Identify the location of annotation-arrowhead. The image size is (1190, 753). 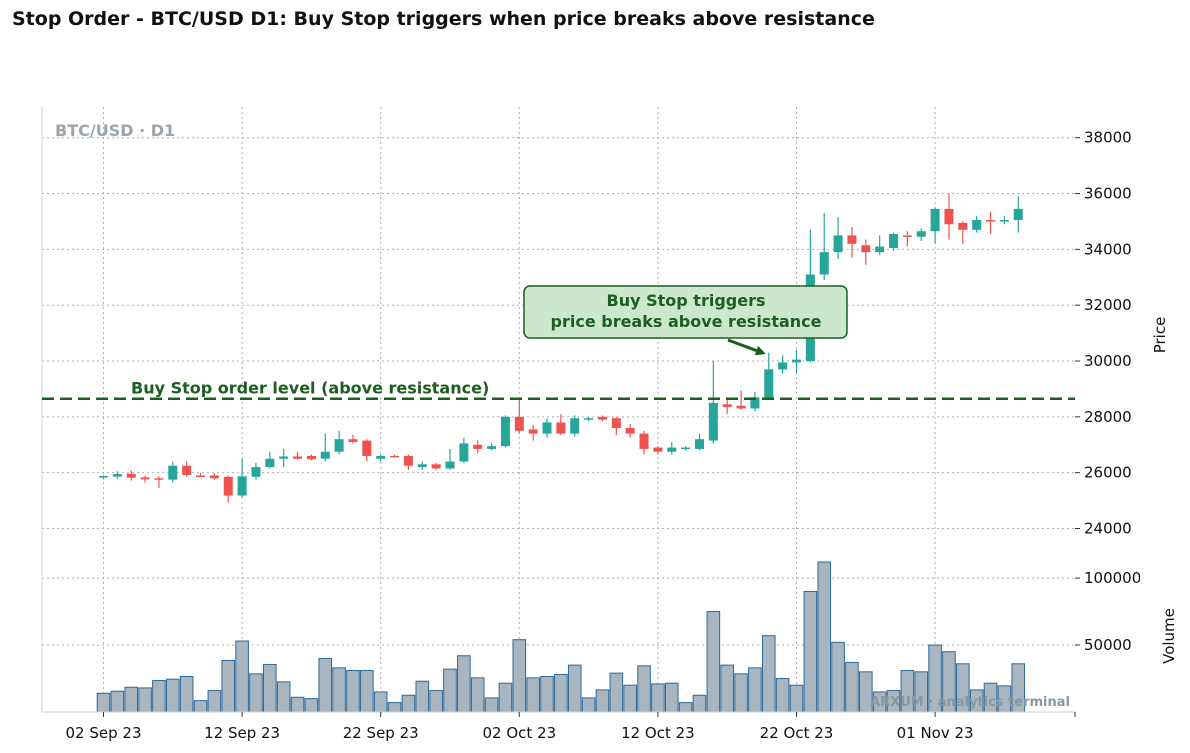
(760, 350).